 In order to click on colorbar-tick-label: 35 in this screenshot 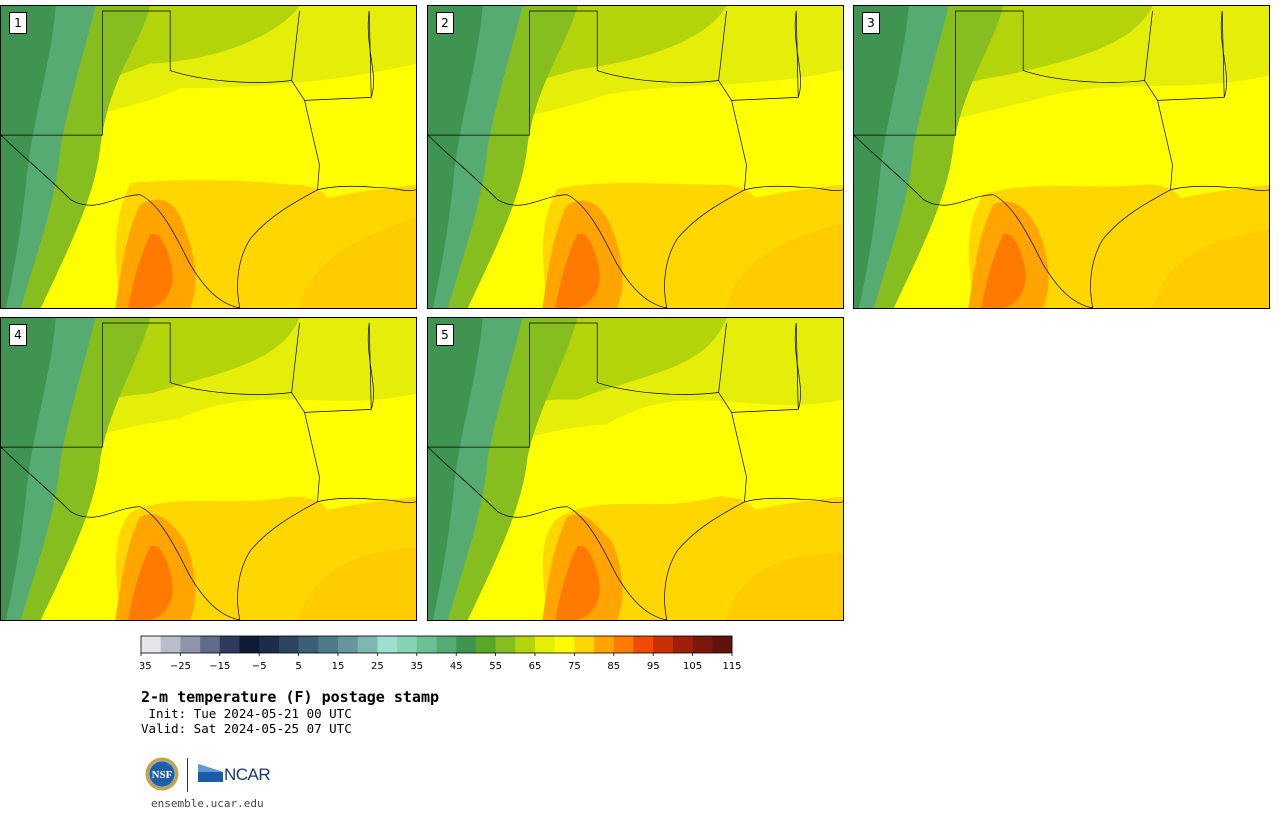, I will do `click(416, 666)`.